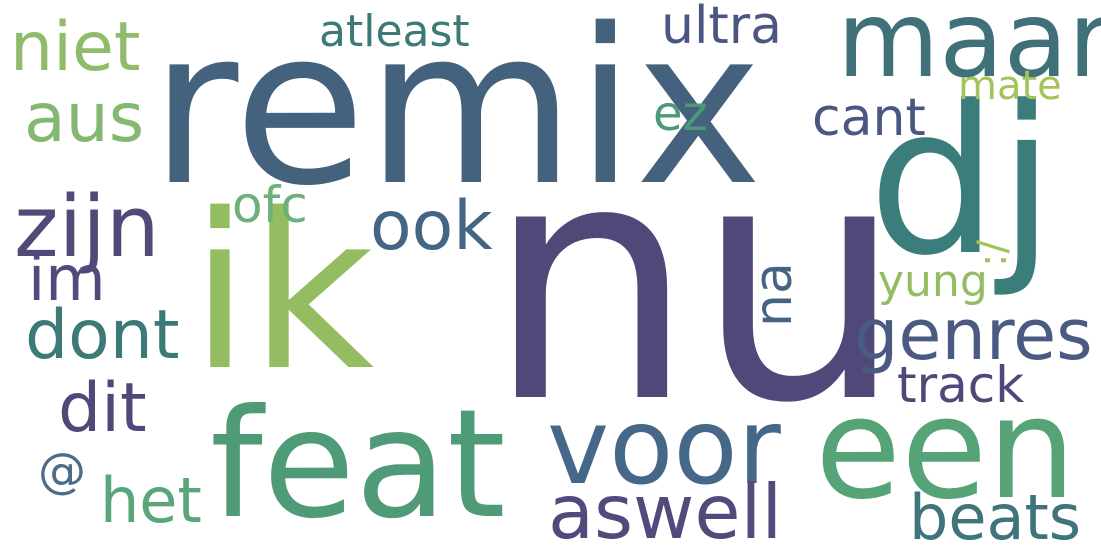  Describe the element at coordinates (75, 47) in the screenshot. I see `word-niet: niet` at that location.